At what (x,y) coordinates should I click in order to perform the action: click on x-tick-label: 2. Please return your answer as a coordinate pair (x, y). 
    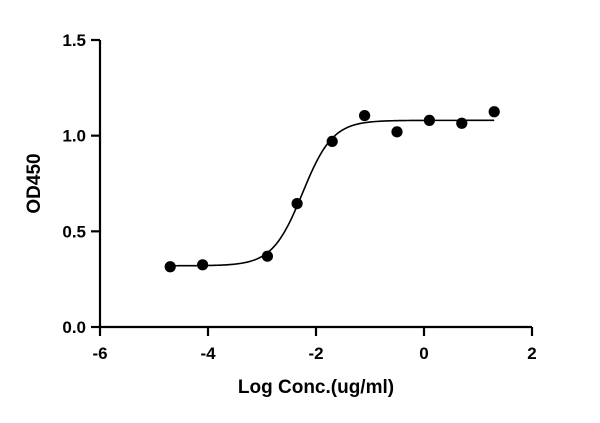
    Looking at the image, I should click on (531, 353).